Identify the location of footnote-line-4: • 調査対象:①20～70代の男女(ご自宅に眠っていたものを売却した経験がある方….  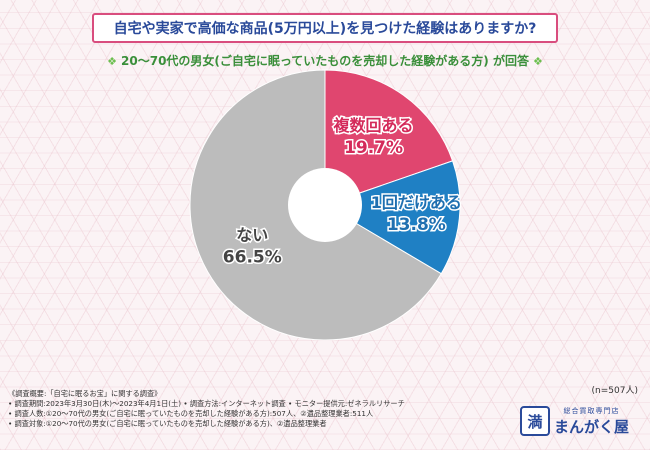
(167, 423).